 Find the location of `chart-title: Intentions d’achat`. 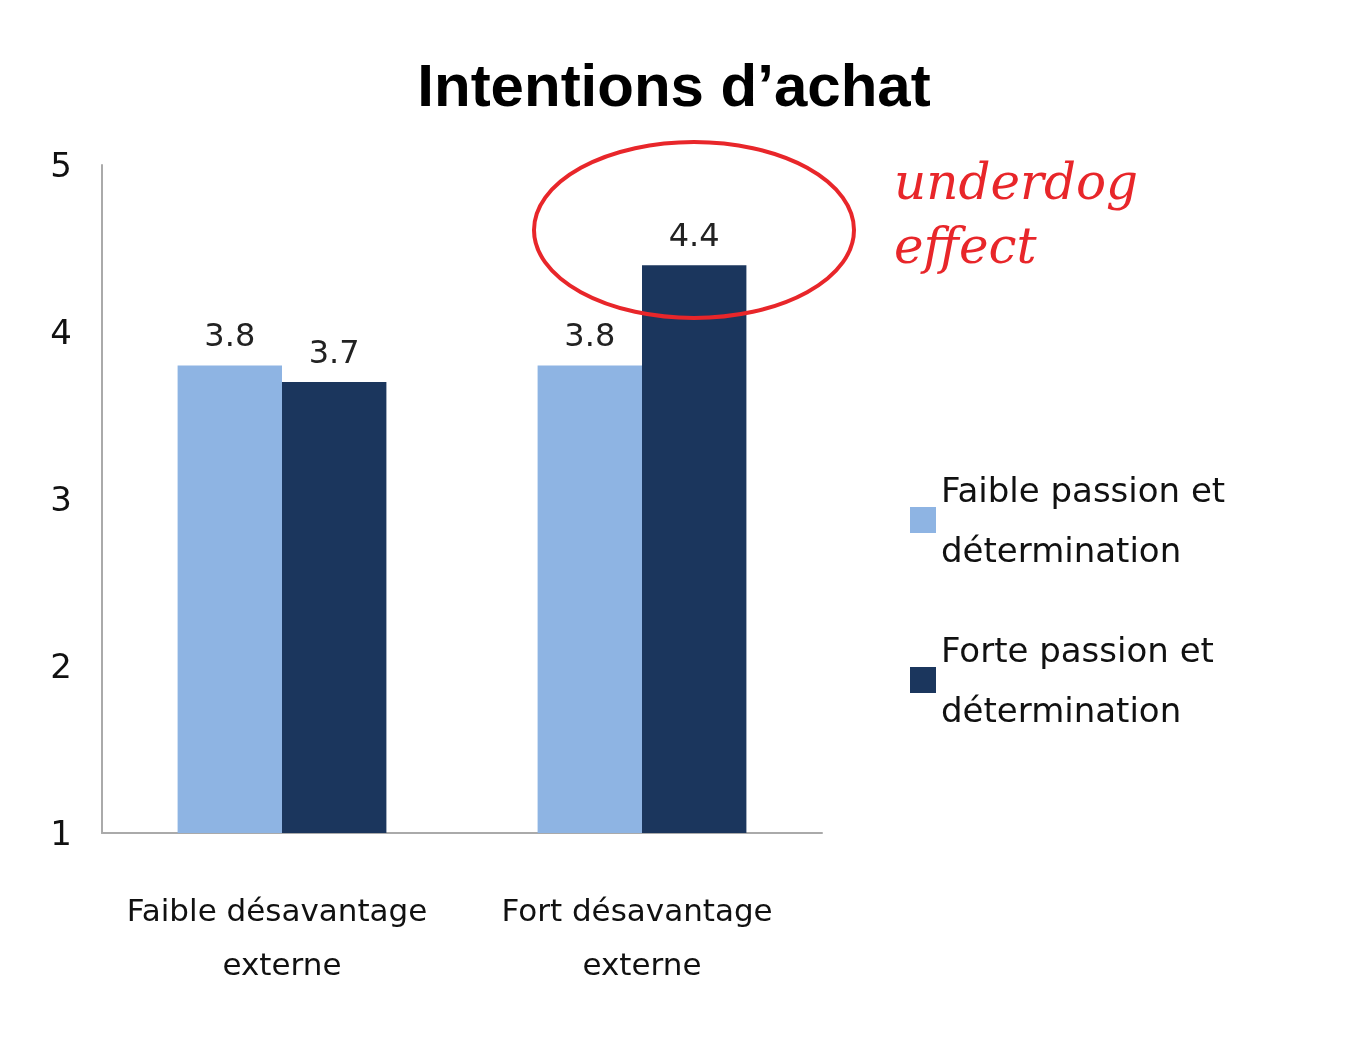

chart-title: Intentions d’achat is located at coordinates (674, 85).